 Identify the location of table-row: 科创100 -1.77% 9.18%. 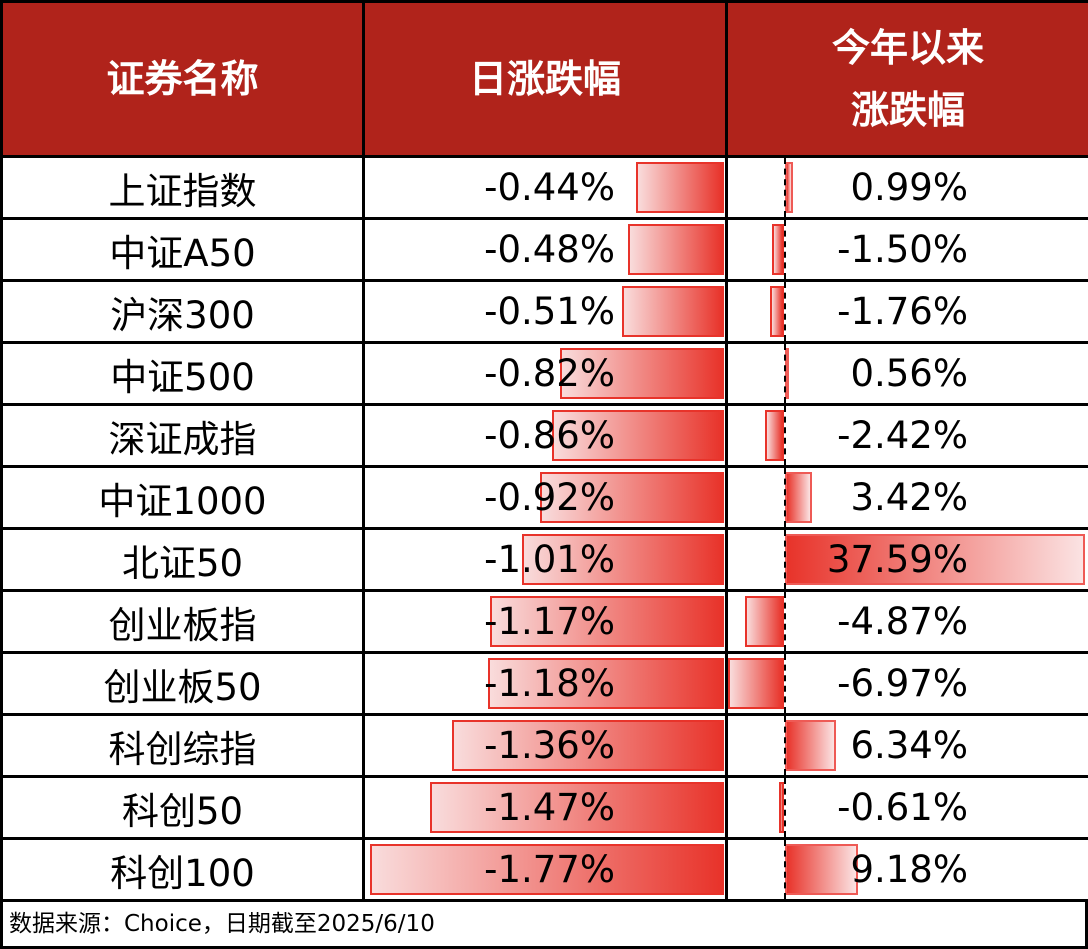
(545, 870).